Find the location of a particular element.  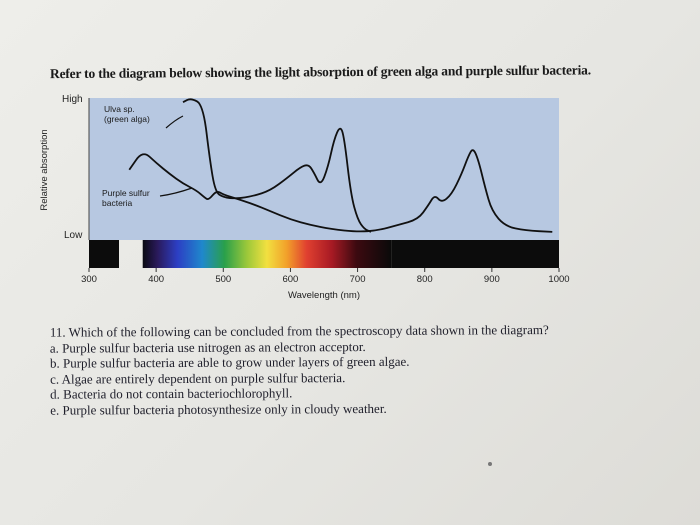

x-tick-label-800: 800 is located at coordinates (425, 279).